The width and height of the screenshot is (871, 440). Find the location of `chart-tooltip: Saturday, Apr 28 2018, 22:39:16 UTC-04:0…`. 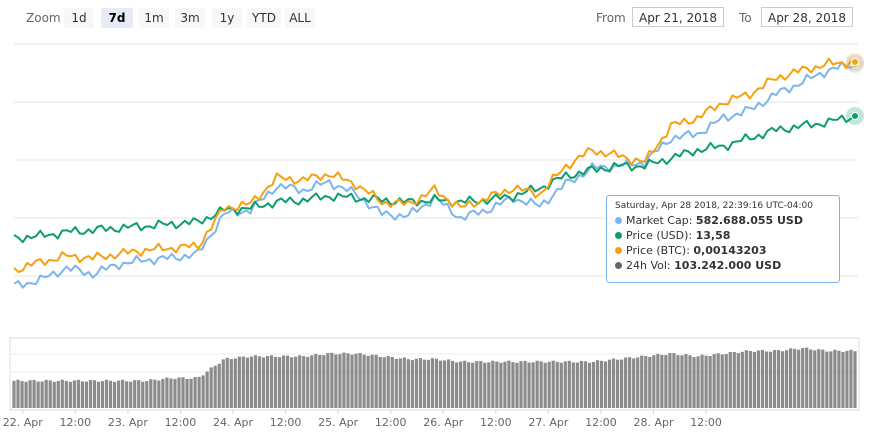

chart-tooltip: Saturday, Apr 28 2018, 22:39:16 UTC-04:0… is located at coordinates (723, 239).